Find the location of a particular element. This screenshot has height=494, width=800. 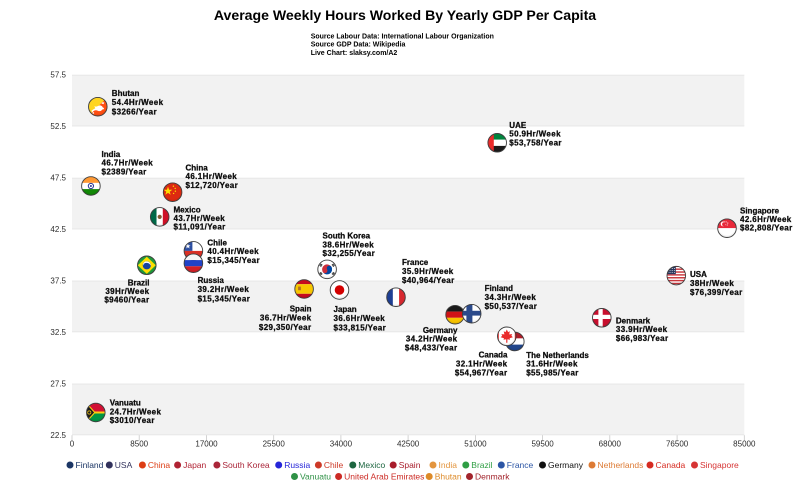

svg-text: 37.5 is located at coordinates (58, 280).